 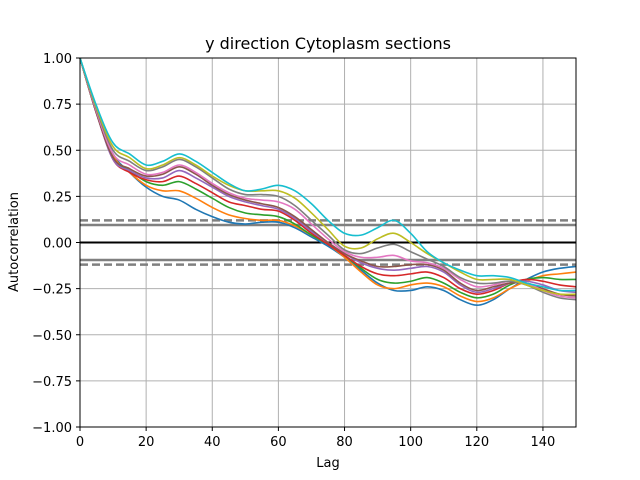 What do you see at coordinates (57, 197) in the screenshot?
I see `y-tick-label: 0.25` at bounding box center [57, 197].